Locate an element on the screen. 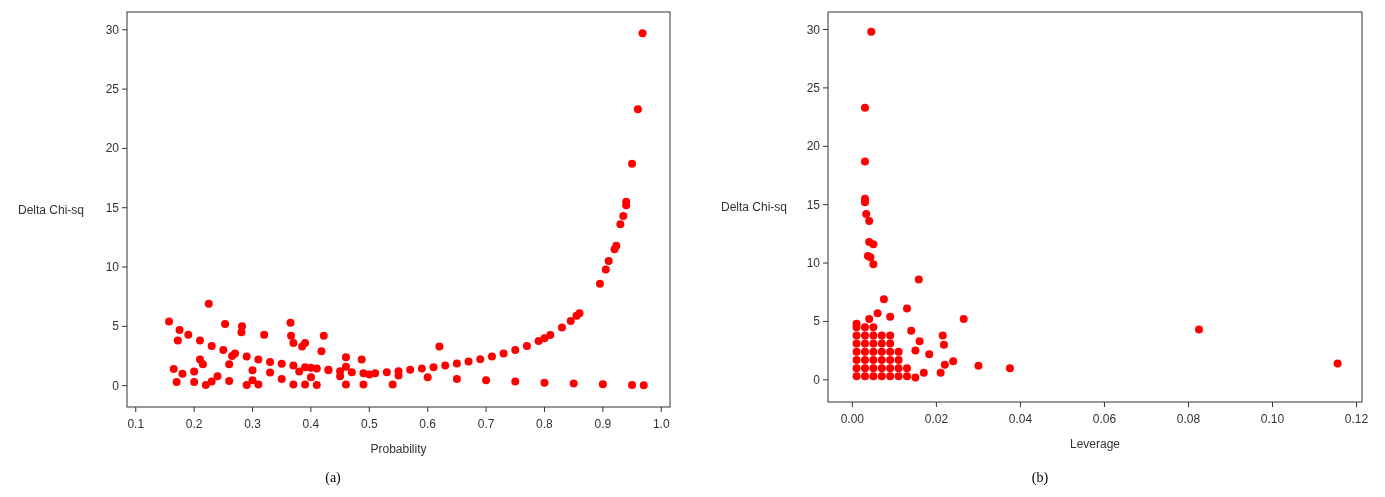 The height and width of the screenshot is (497, 1385). x-tick-label: 0.8 is located at coordinates (545, 424).